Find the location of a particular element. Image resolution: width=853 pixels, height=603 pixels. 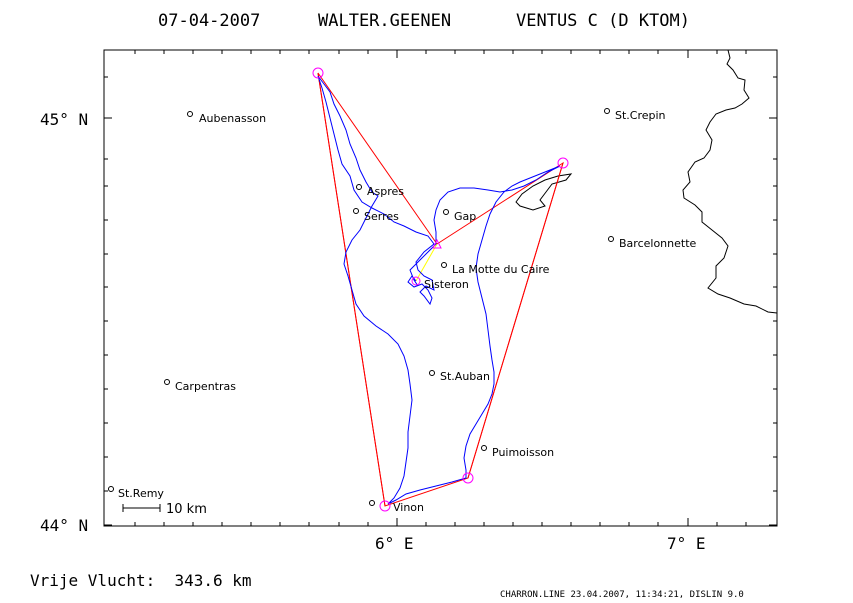

lat-label-bottom: 44° N is located at coordinates (64, 525).